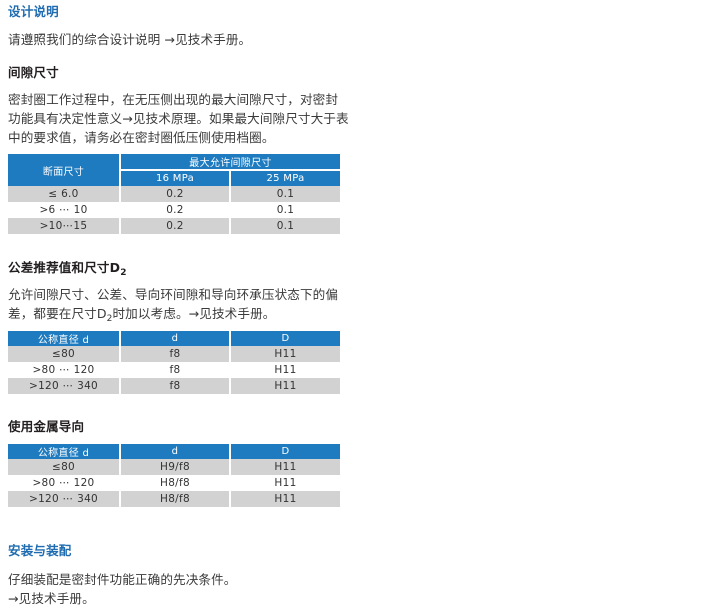  What do you see at coordinates (64, 226) in the screenshot?
I see `cell-section-size: >10⋯15` at bounding box center [64, 226].